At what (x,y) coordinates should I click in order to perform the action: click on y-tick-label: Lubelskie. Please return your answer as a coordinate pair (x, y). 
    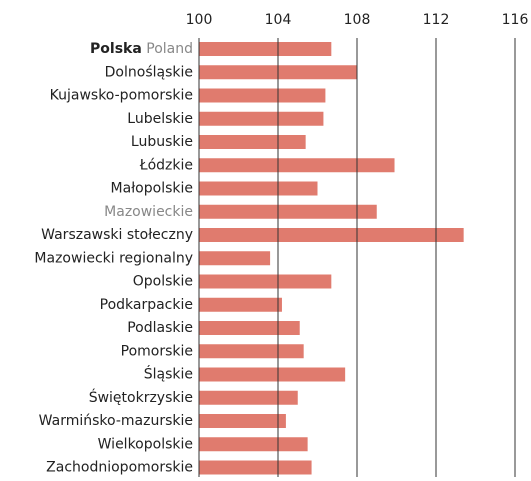
    Looking at the image, I should click on (160, 119).